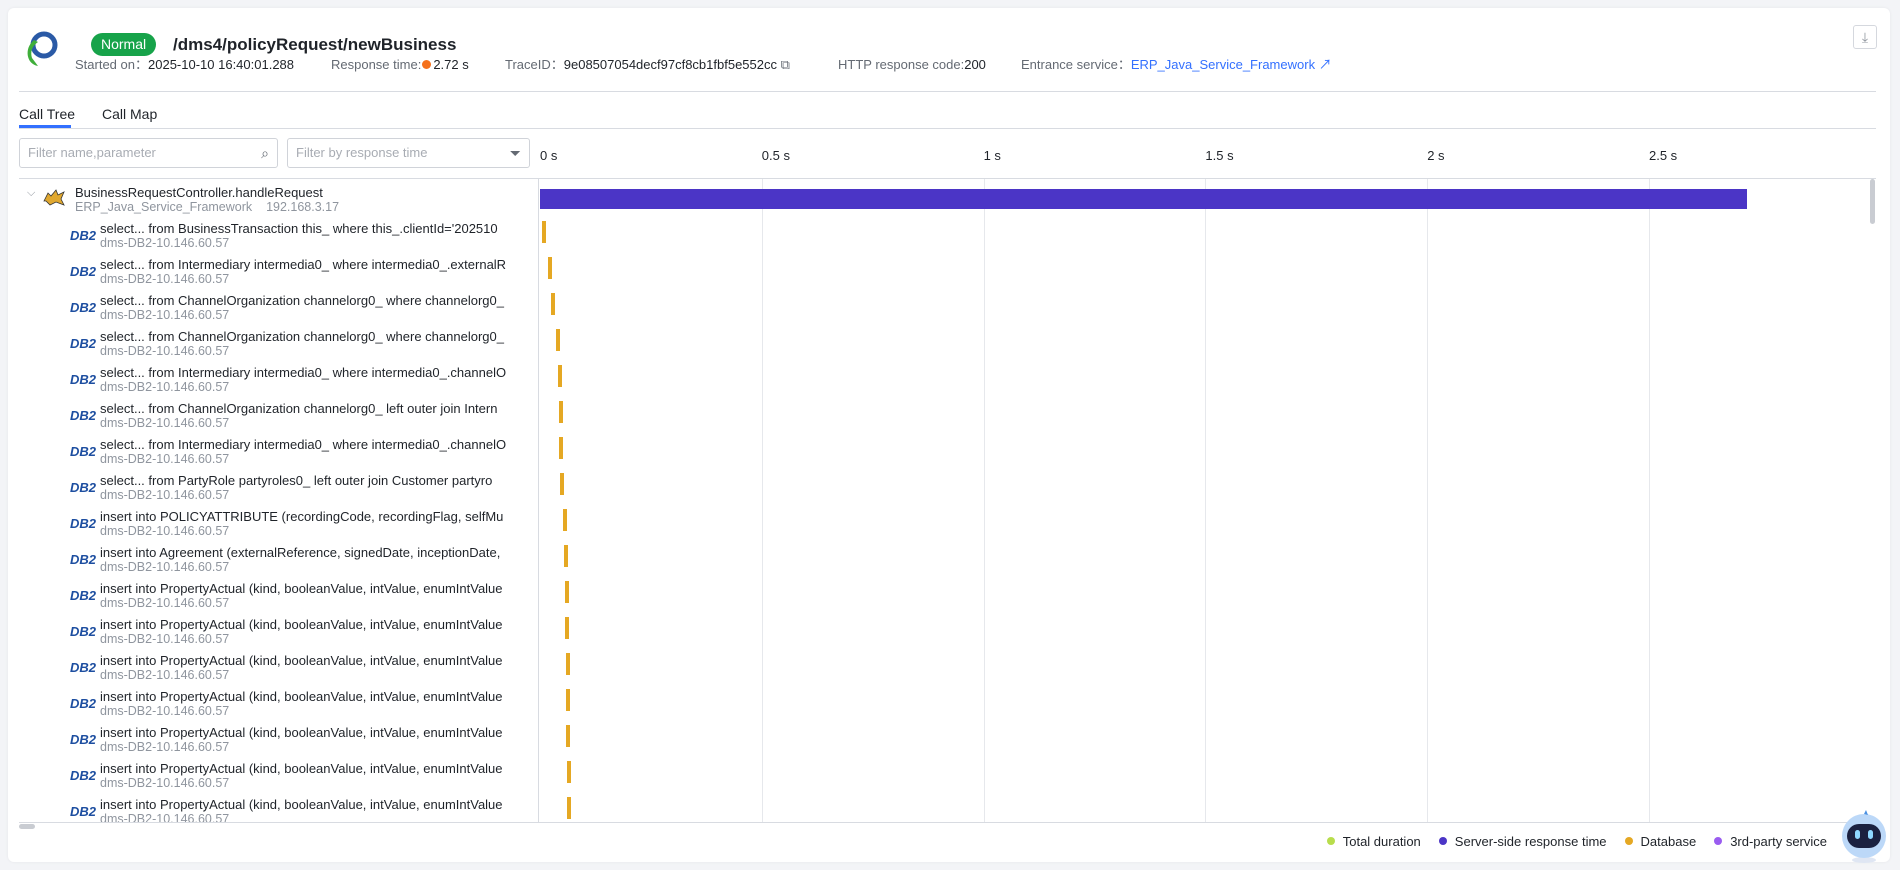  What do you see at coordinates (992, 155) in the screenshot?
I see `axis-tick-label: 1 s` at bounding box center [992, 155].